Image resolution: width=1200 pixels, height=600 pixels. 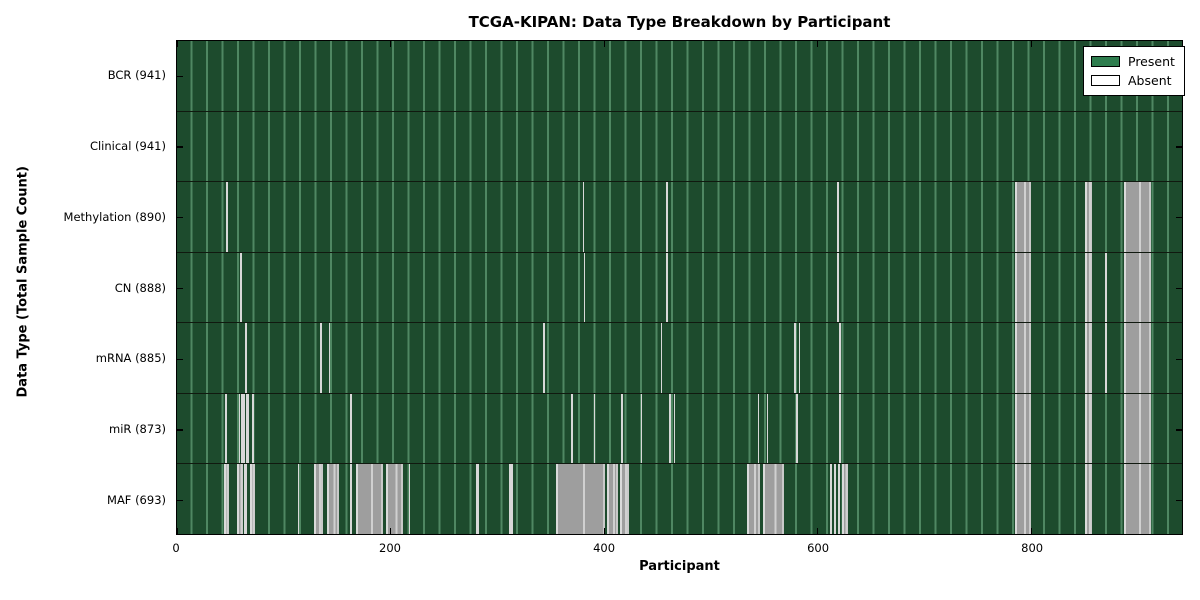 I want to click on legend-label-present: Present, so click(x=1151, y=61).